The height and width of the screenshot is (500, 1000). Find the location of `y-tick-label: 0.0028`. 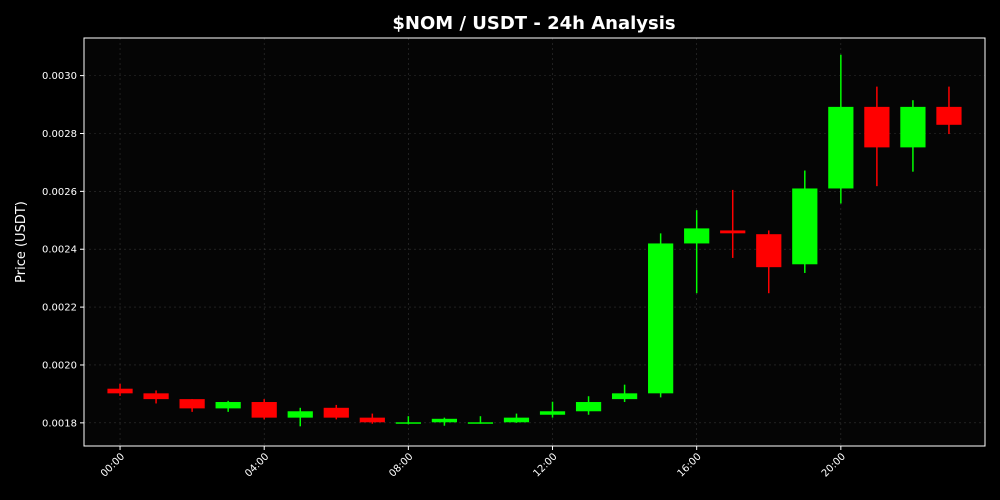

y-tick-label: 0.0028 is located at coordinates (59, 134).